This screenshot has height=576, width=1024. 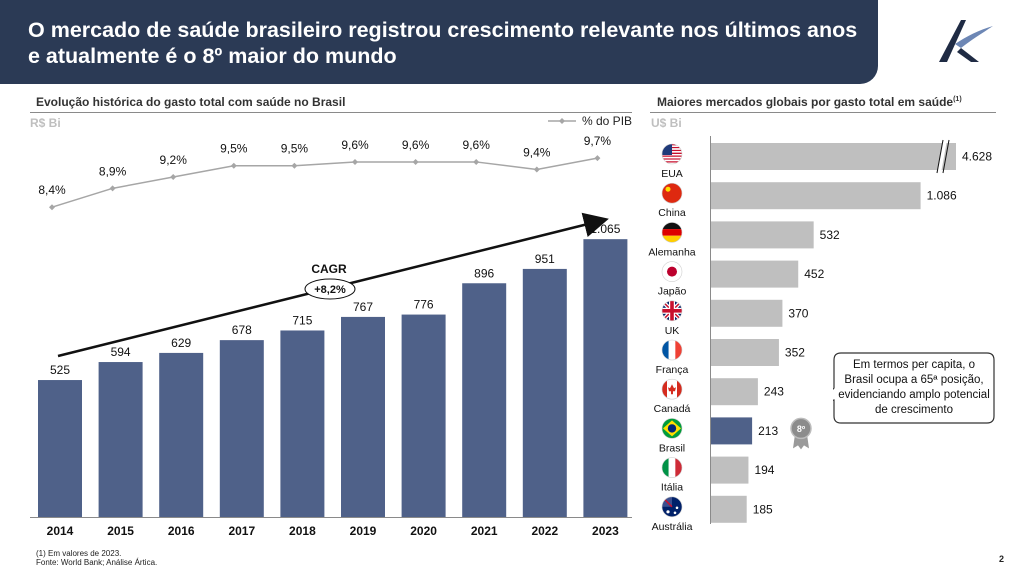 I want to click on country-label: Brasil, so click(x=672, y=448).